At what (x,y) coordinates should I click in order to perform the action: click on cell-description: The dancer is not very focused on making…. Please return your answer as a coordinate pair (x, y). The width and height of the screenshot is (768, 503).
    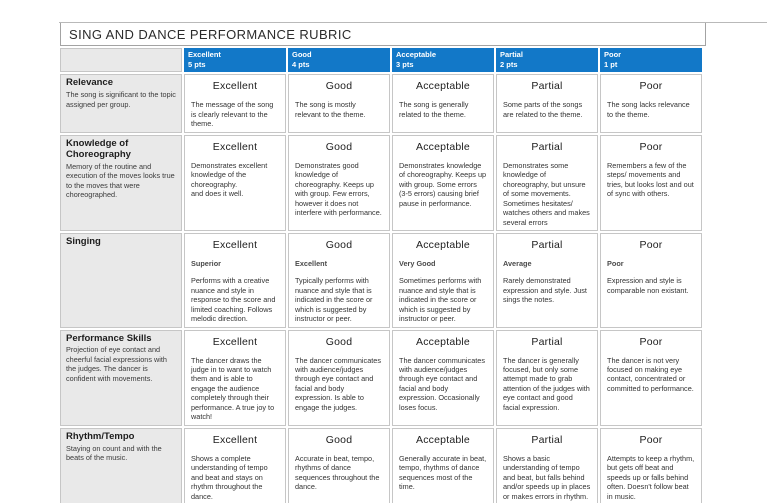
    Looking at the image, I should click on (650, 374).